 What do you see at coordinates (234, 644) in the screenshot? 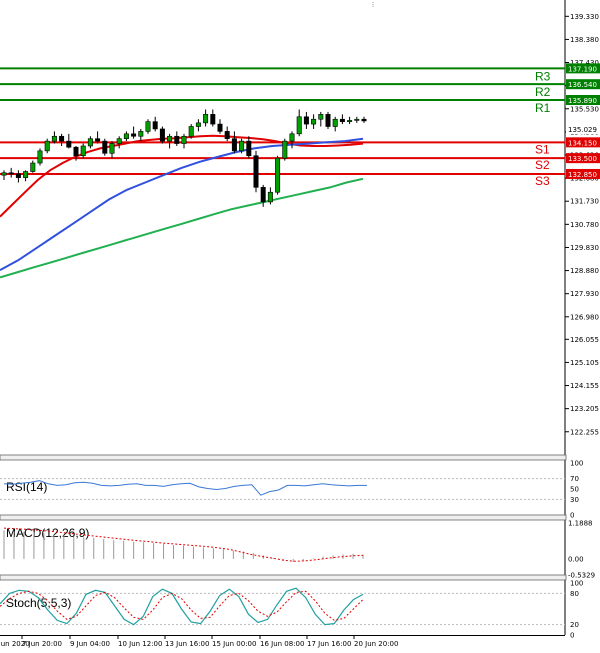
I see `time-tick-label: 15 Jun 00:00` at bounding box center [234, 644].